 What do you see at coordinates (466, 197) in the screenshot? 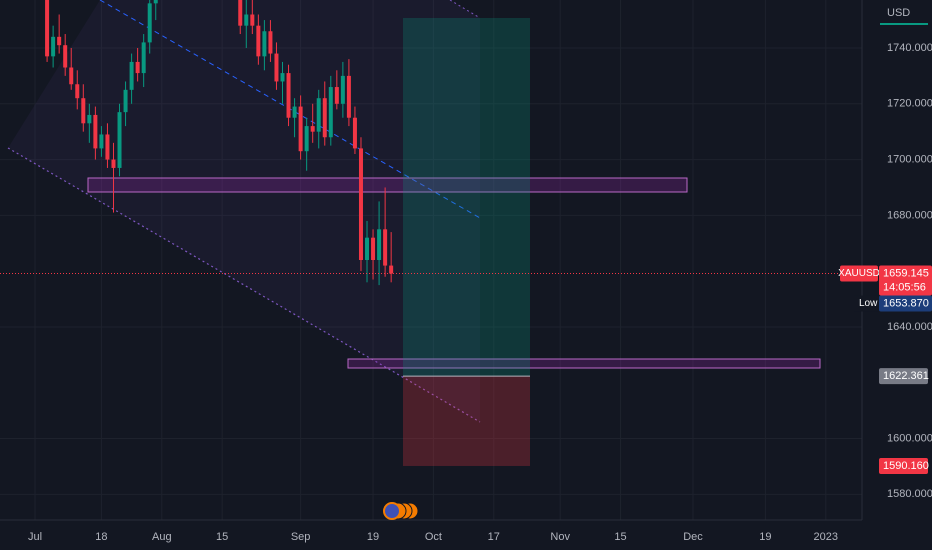
I see `profit-zone` at bounding box center [466, 197].